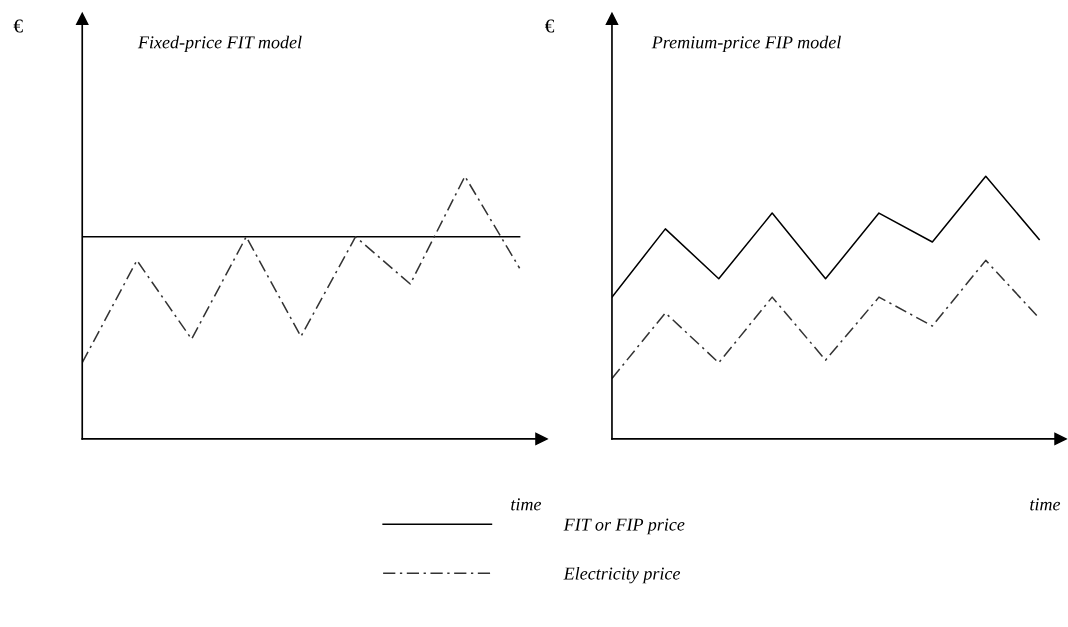 This screenshot has width=1068, height=627. What do you see at coordinates (219, 44) in the screenshot?
I see `chart-title: Fixed-price FIT model` at bounding box center [219, 44].